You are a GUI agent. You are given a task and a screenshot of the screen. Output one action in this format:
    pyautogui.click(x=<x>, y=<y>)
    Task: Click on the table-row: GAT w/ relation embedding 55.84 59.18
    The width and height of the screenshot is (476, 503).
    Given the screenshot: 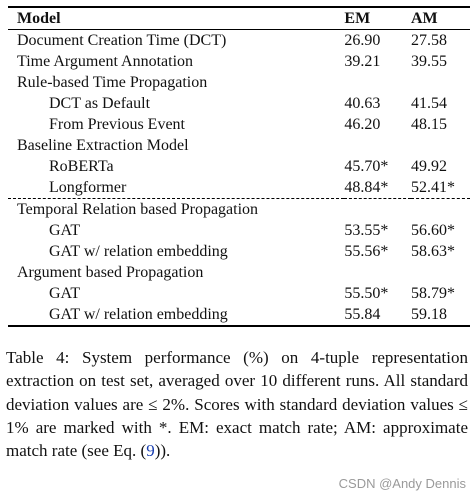 What is the action you would take?
    pyautogui.click(x=239, y=315)
    